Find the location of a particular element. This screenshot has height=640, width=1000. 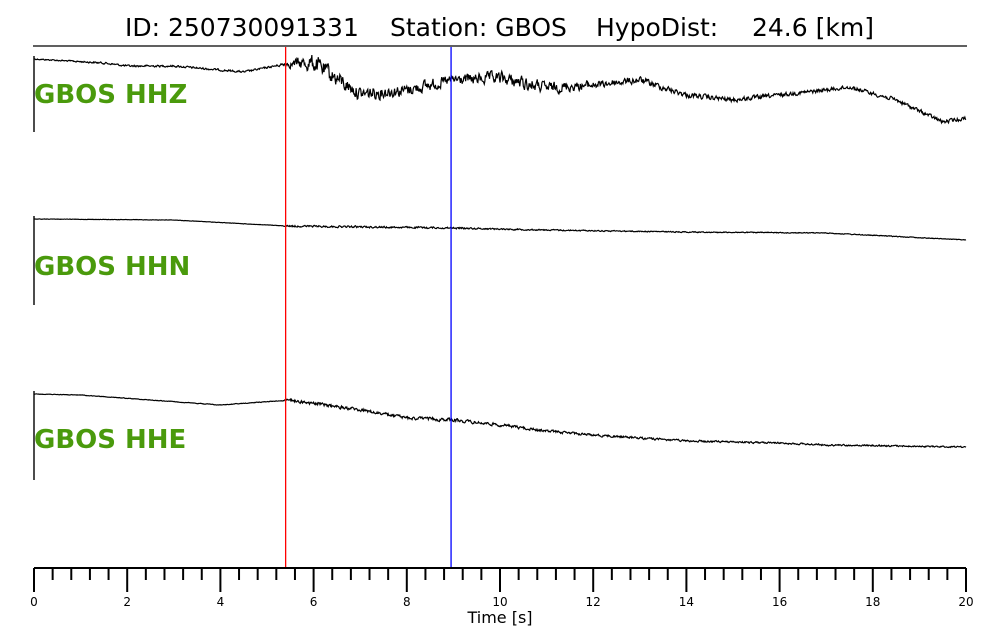

title-station: Station: GBOS is located at coordinates (478, 27).